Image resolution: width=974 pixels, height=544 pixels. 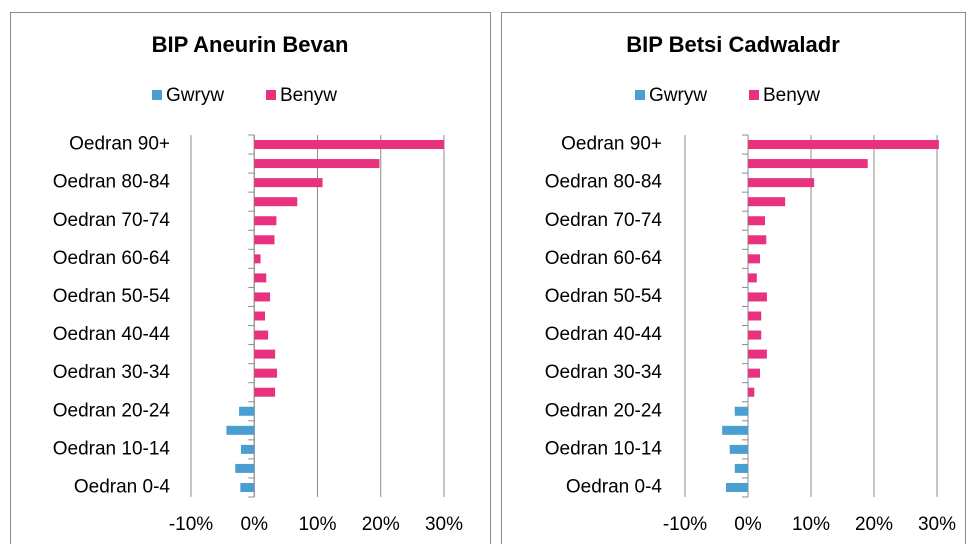 What do you see at coordinates (733, 44) in the screenshot?
I see `chart-title: BIP Betsi Cadwaladr` at bounding box center [733, 44].